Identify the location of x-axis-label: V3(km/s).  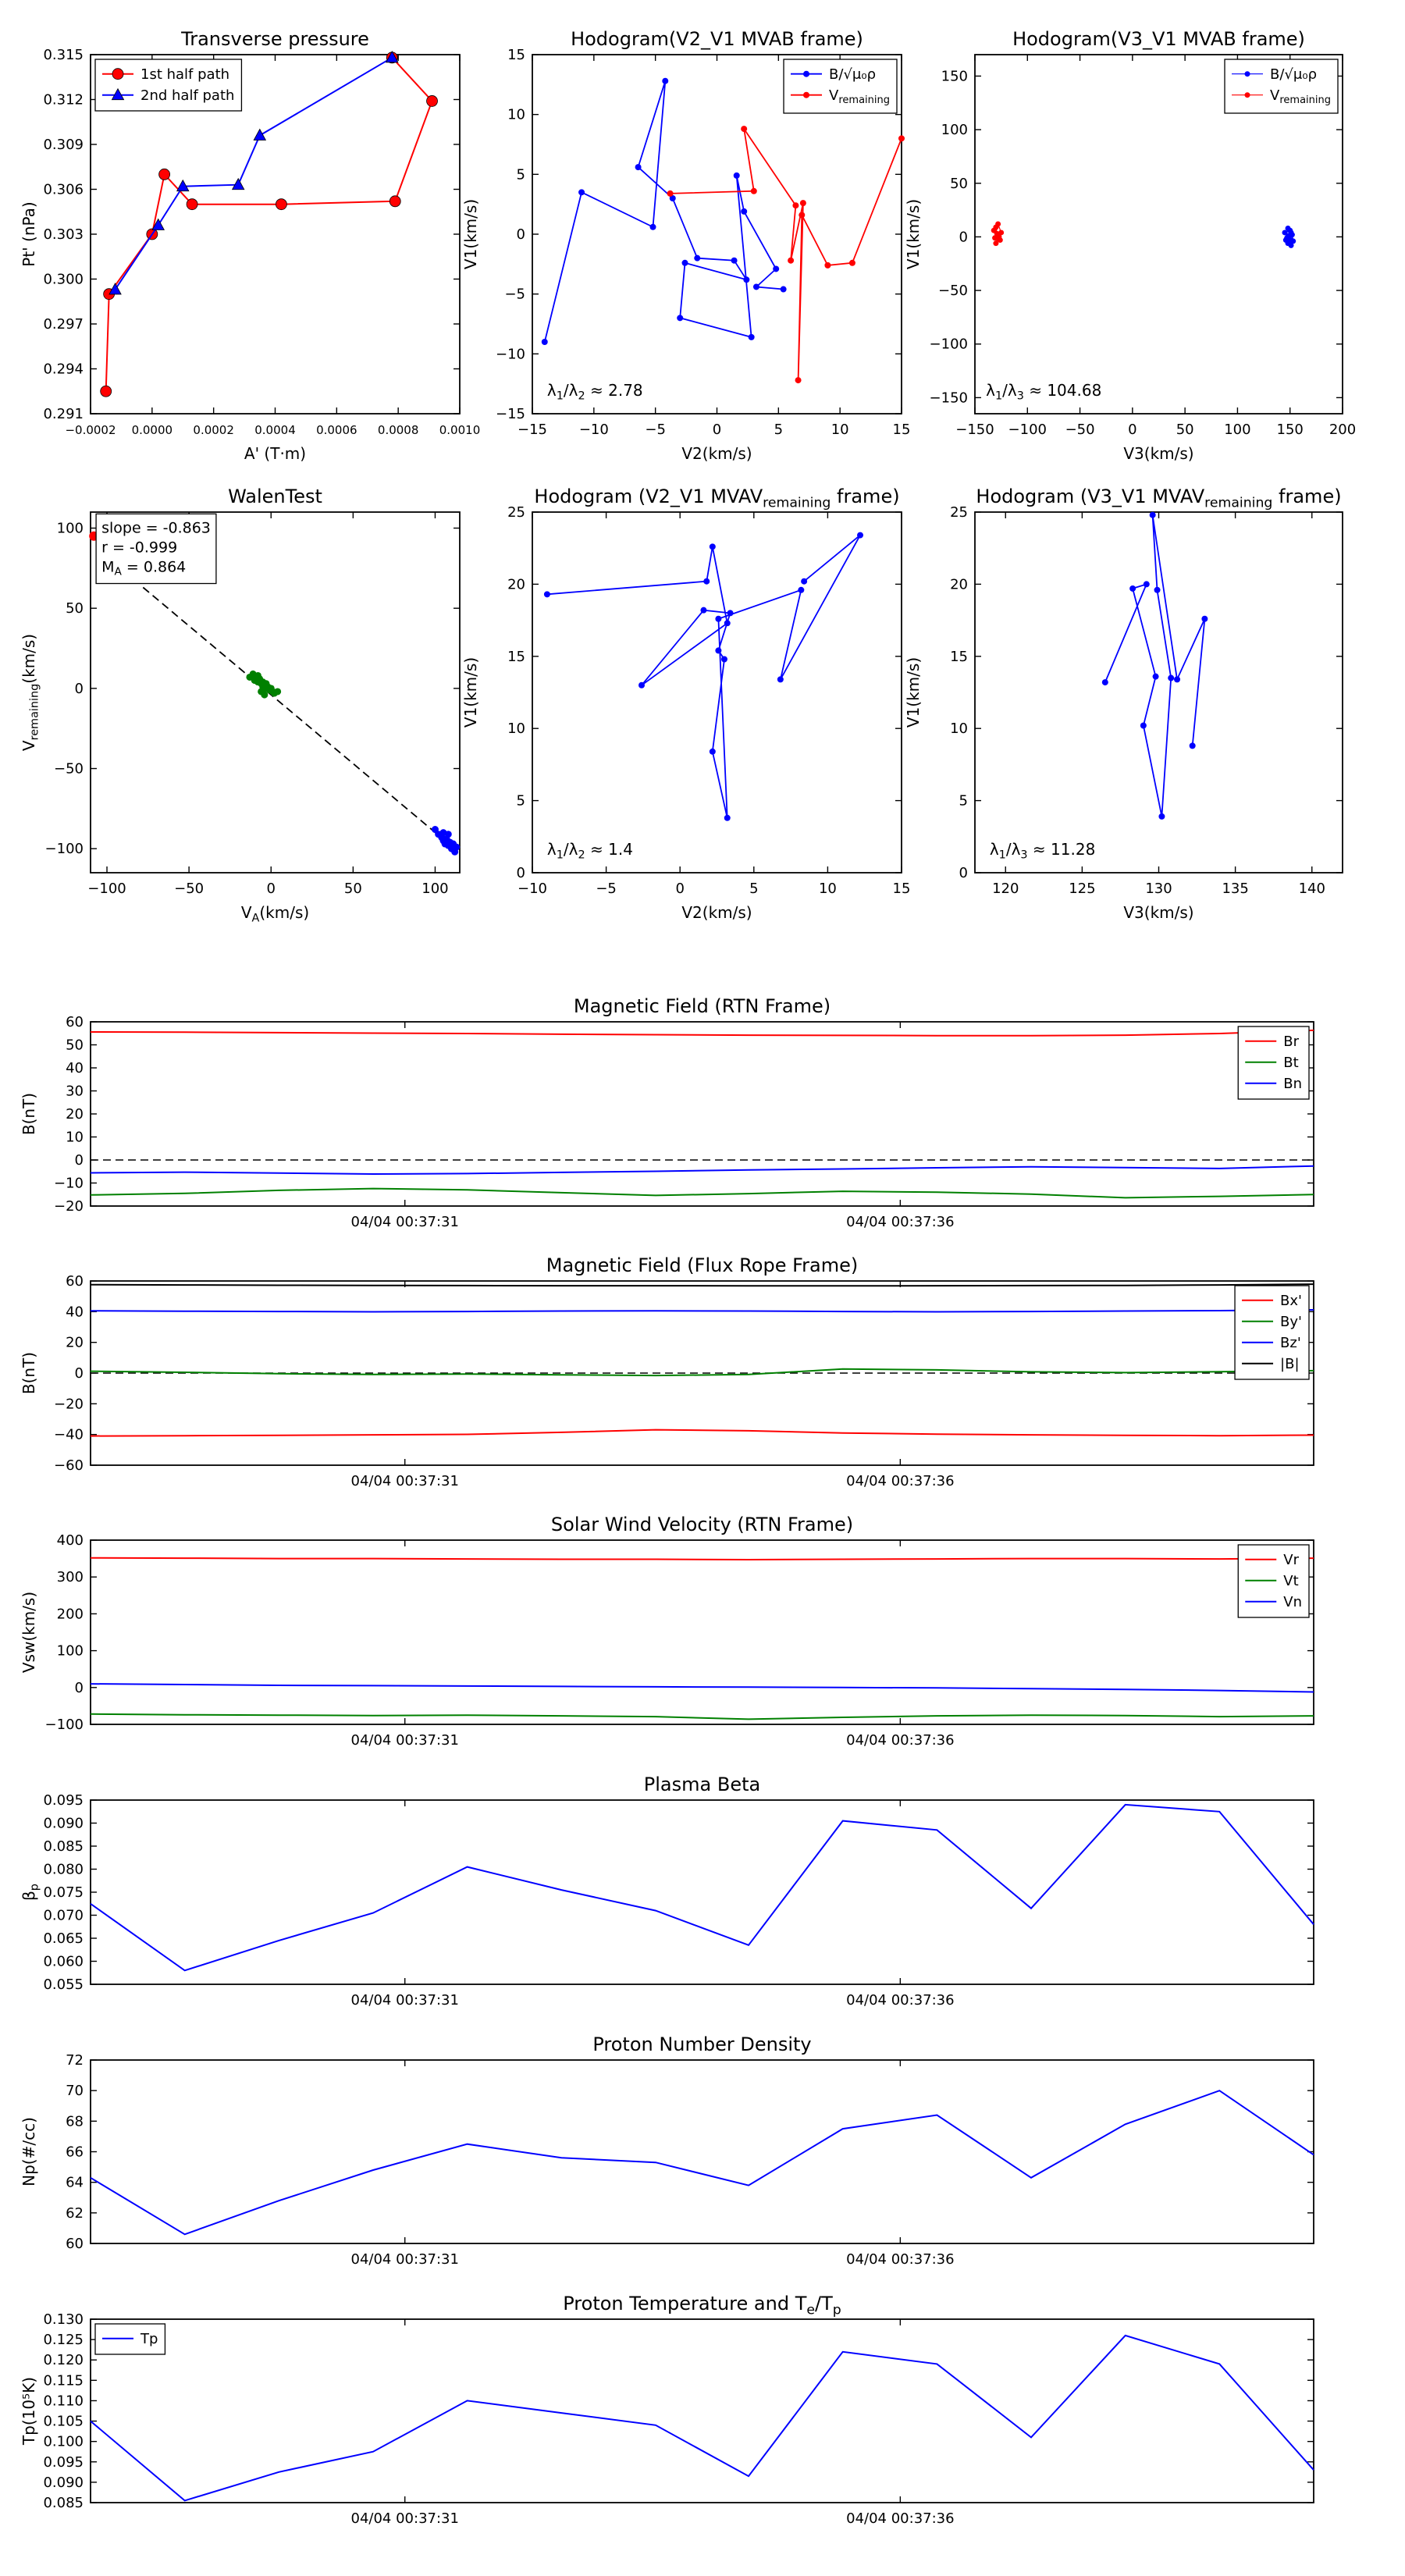
(1158, 912).